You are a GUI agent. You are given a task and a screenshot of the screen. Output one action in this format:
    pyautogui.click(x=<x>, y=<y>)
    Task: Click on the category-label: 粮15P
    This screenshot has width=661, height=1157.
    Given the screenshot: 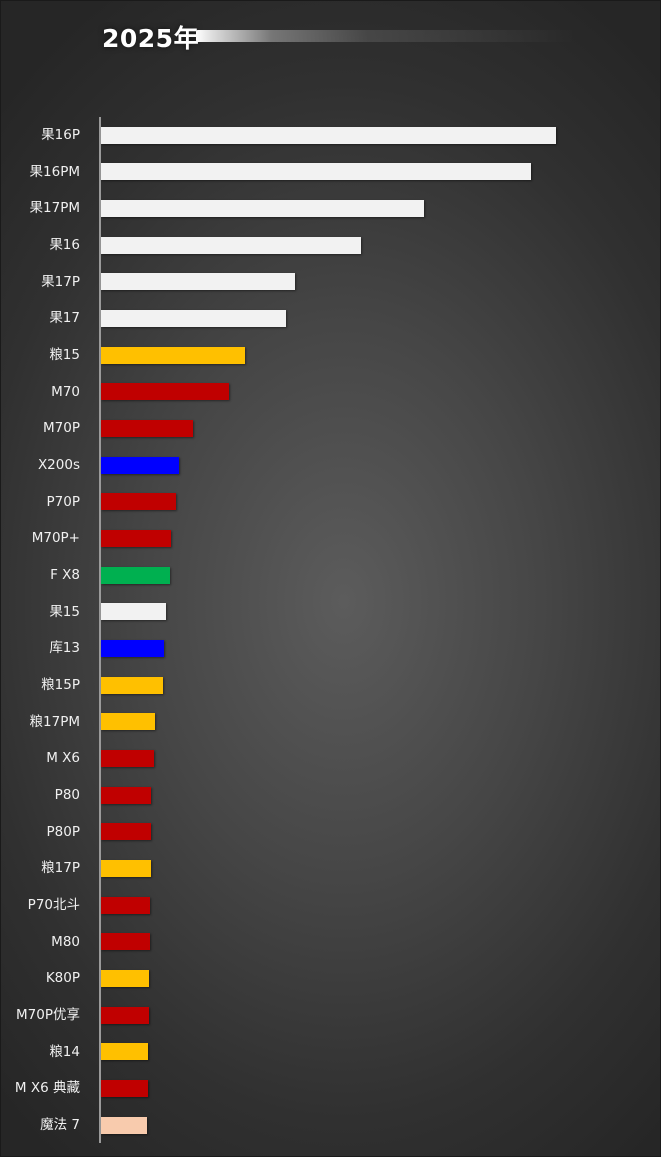 What is the action you would take?
    pyautogui.click(x=60, y=685)
    